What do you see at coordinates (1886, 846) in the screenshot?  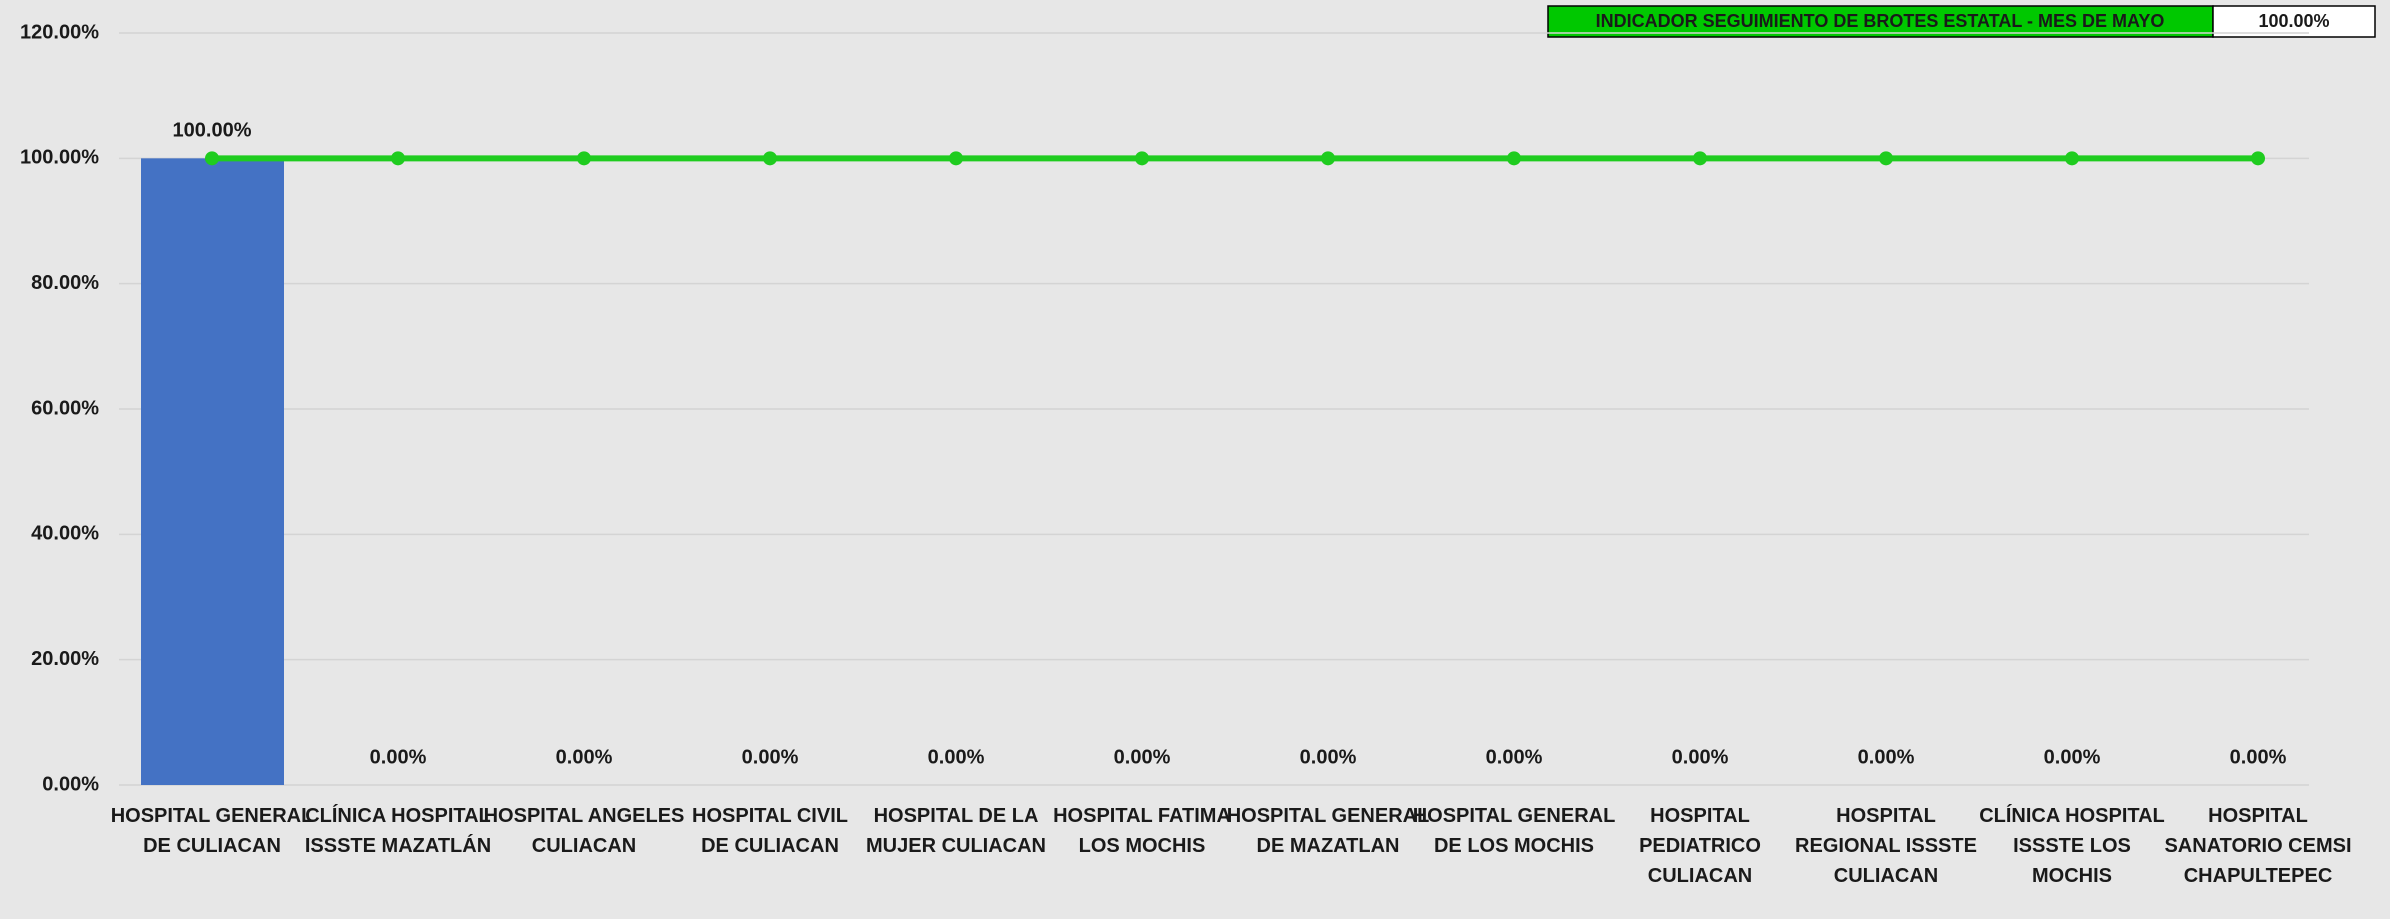 I see `x-tick-label: HOSPITAL REGIONAL ISSSTE CULIACAN` at bounding box center [1886, 846].